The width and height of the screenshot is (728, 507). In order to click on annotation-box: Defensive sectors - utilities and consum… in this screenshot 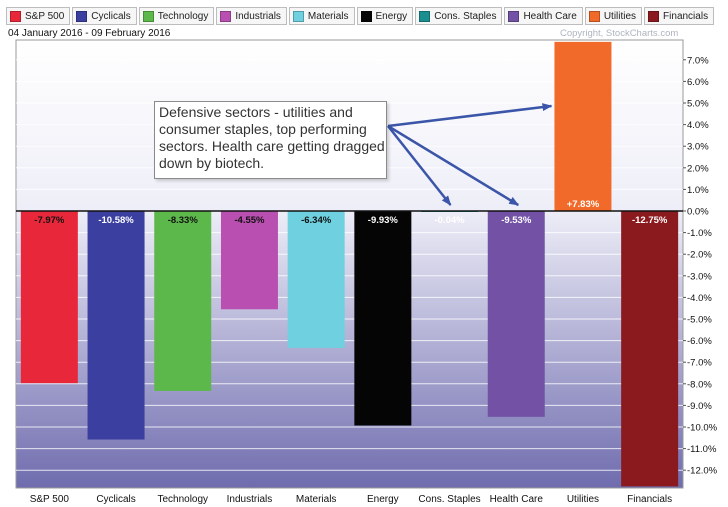, I will do `click(270, 140)`.